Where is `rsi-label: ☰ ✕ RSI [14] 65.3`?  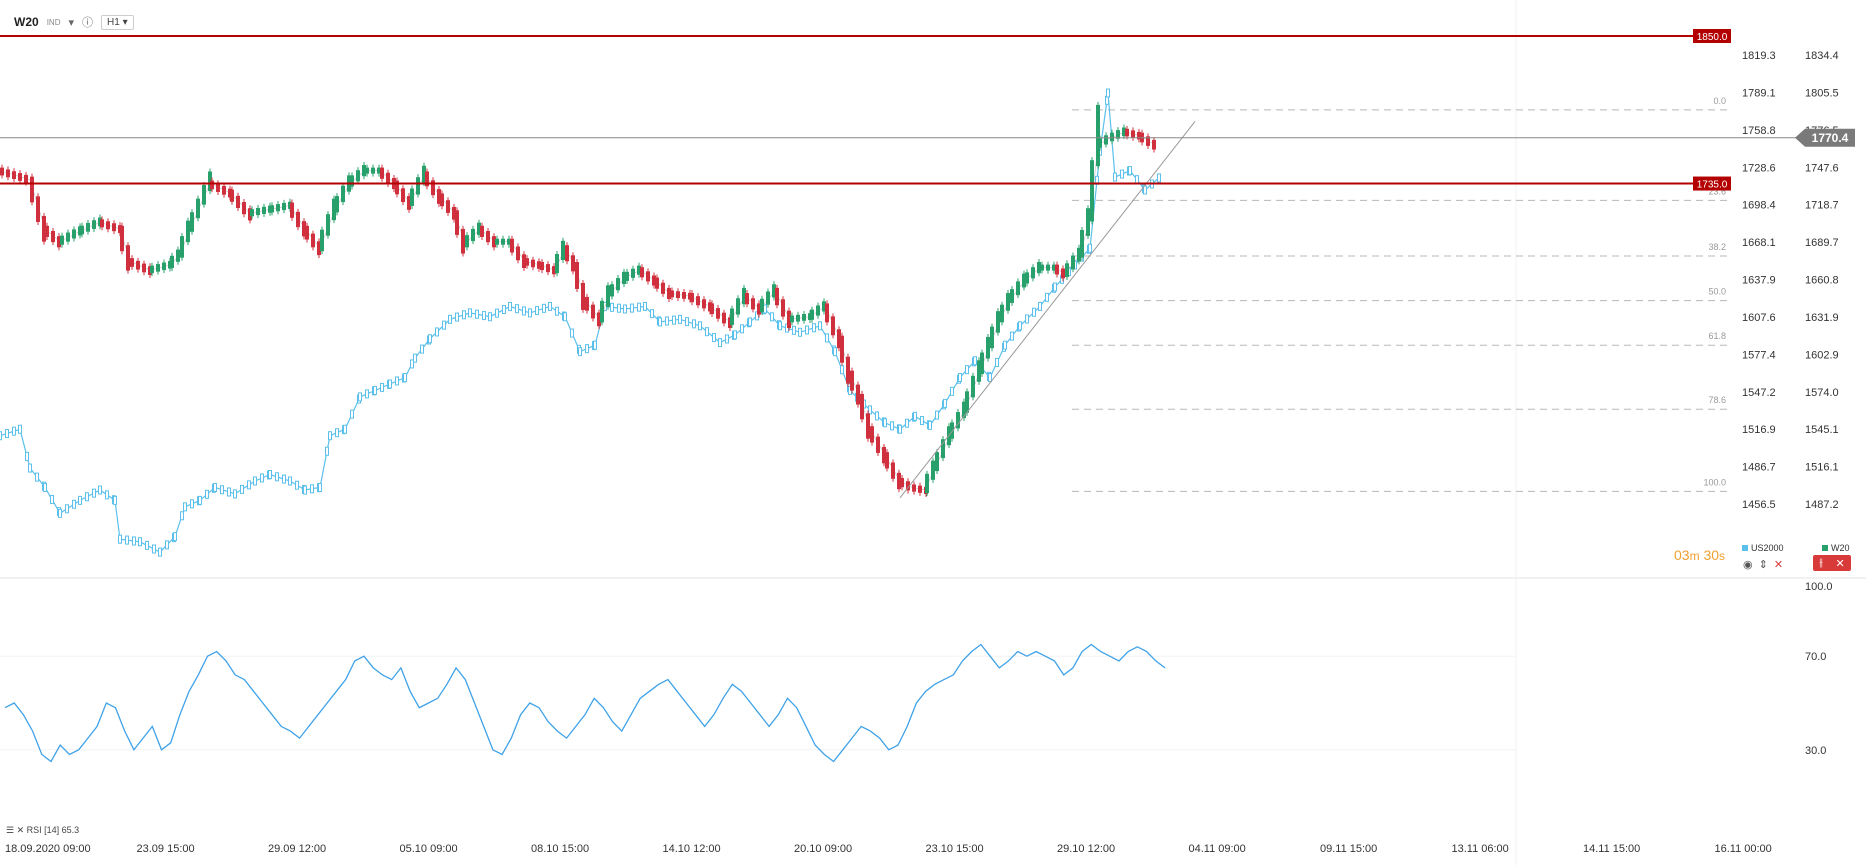 rsi-label: ☰ ✕ RSI [14] 65.3 is located at coordinates (42, 830).